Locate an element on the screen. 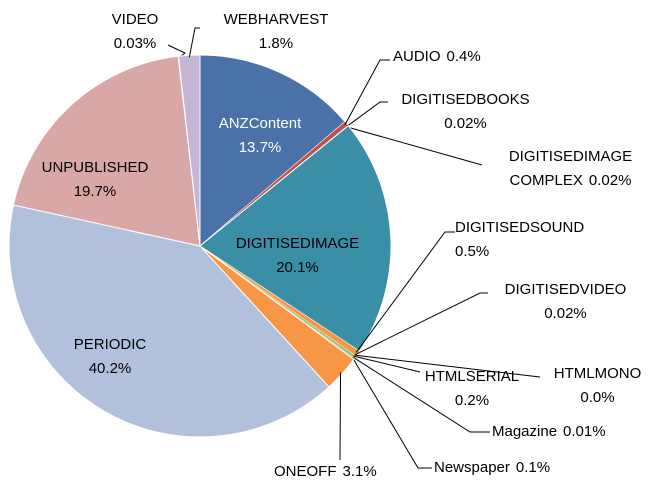 Image resolution: width=659 pixels, height=485 pixels. category-name: WEBHARVEST is located at coordinates (276, 19).